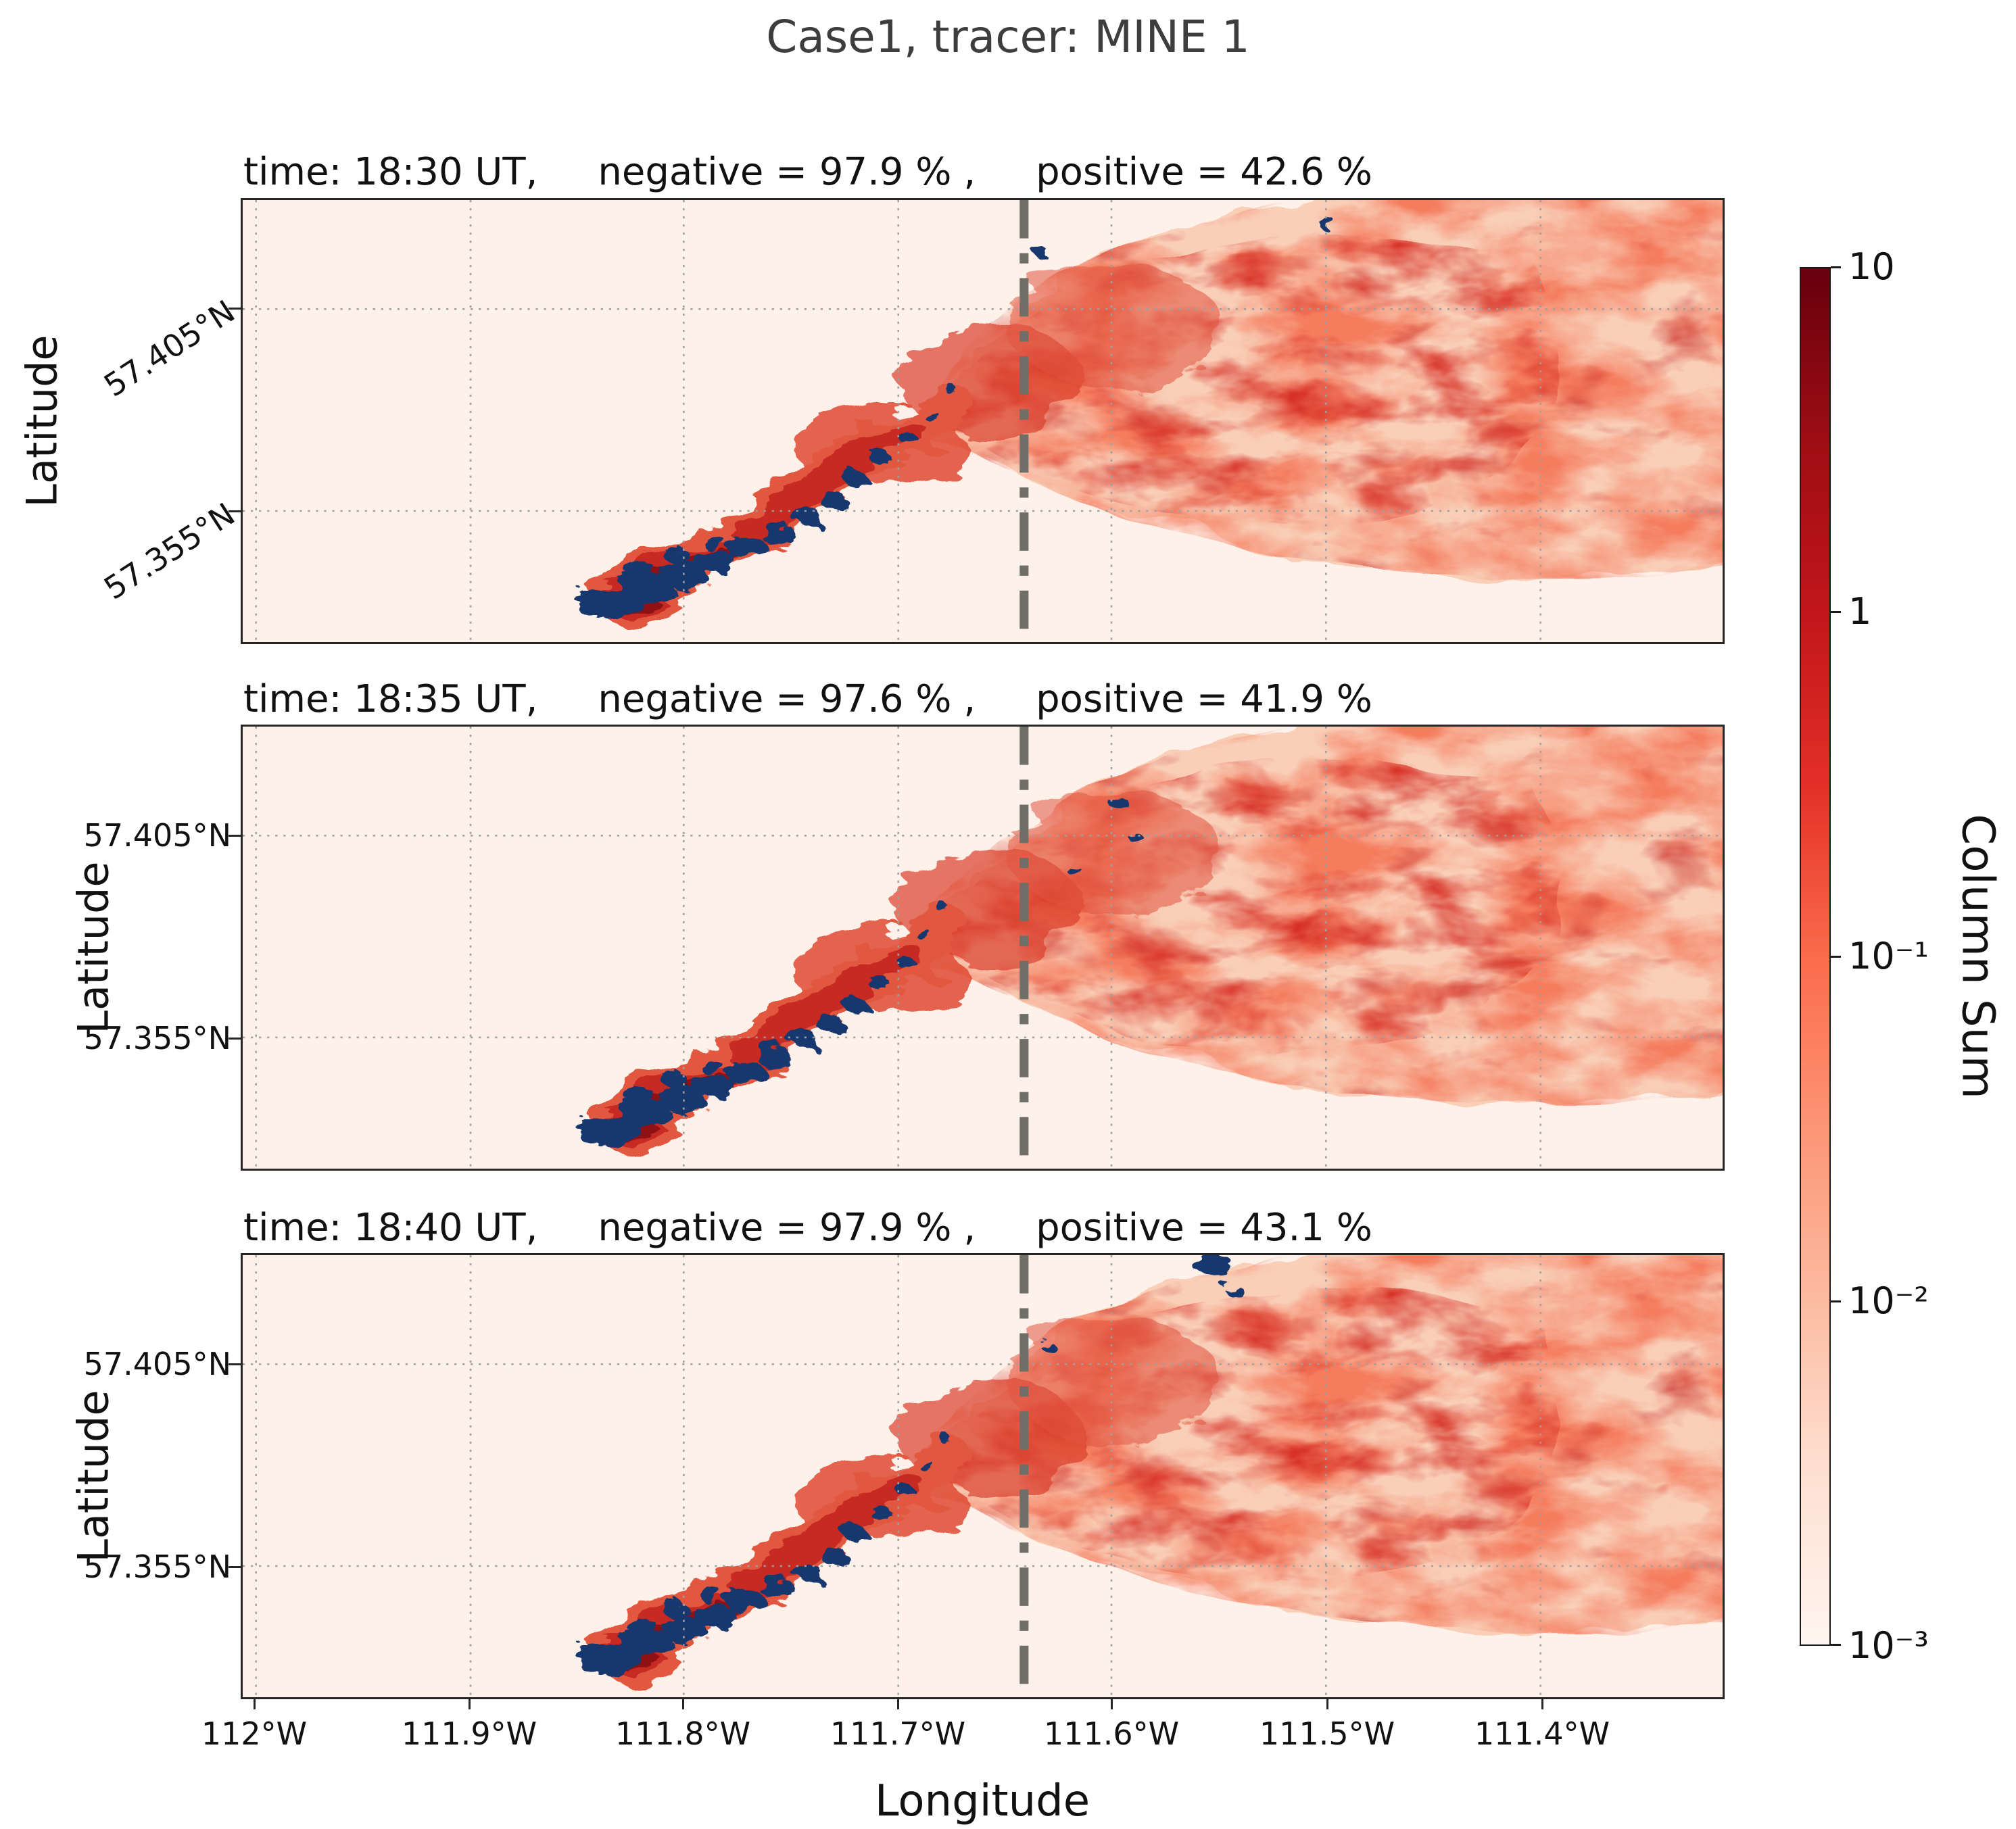  Describe the element at coordinates (1542, 1734) in the screenshot. I see `x-tick-label: 111.4°W` at that location.